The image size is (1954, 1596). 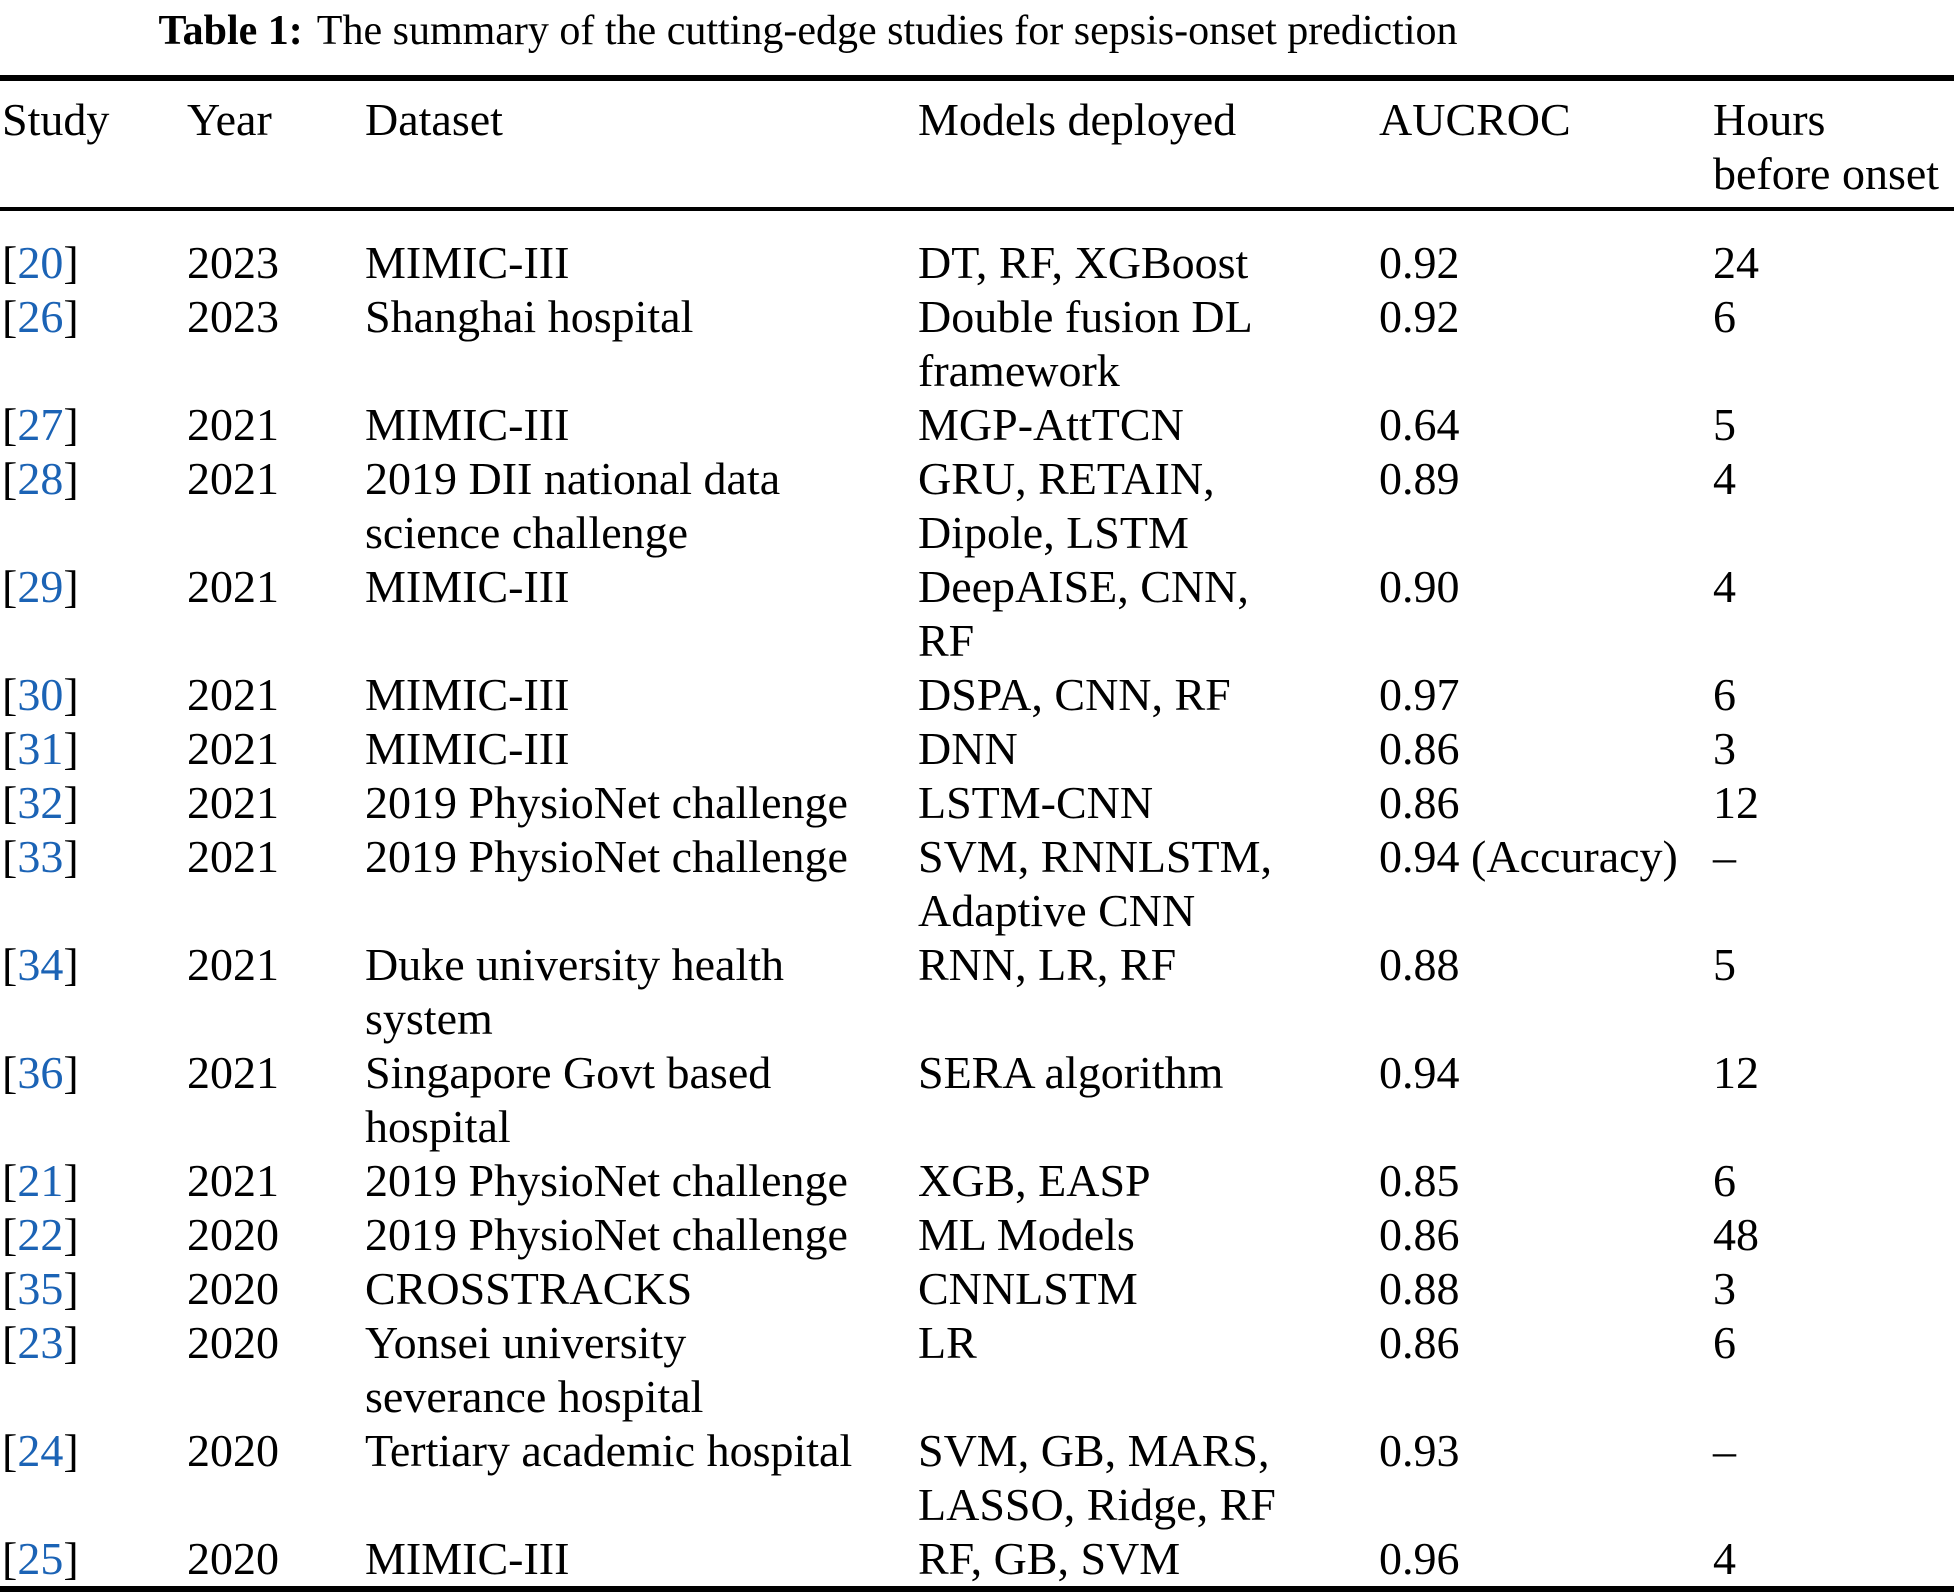 I want to click on citation-link: 30, so click(x=40, y=694).